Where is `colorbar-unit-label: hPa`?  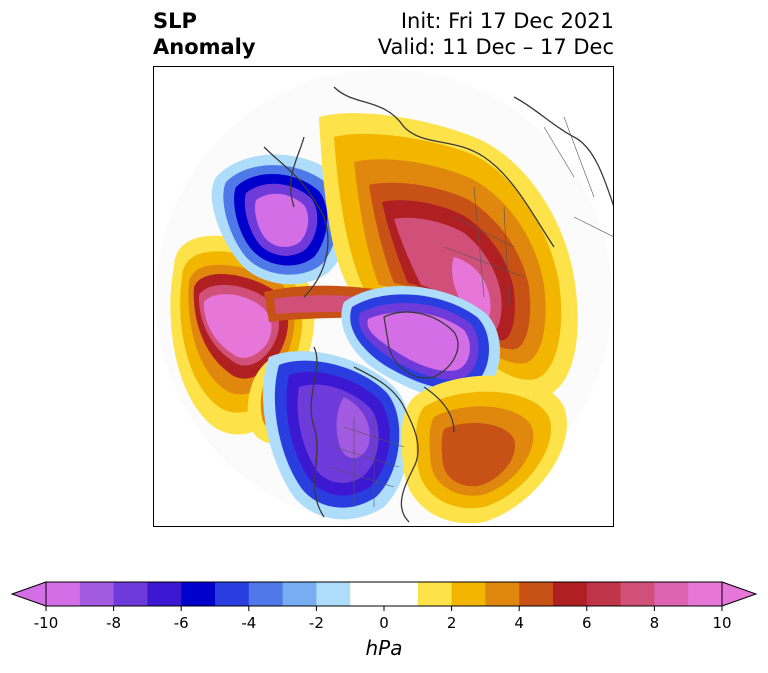
colorbar-unit-label: hPa is located at coordinates (384, 648).